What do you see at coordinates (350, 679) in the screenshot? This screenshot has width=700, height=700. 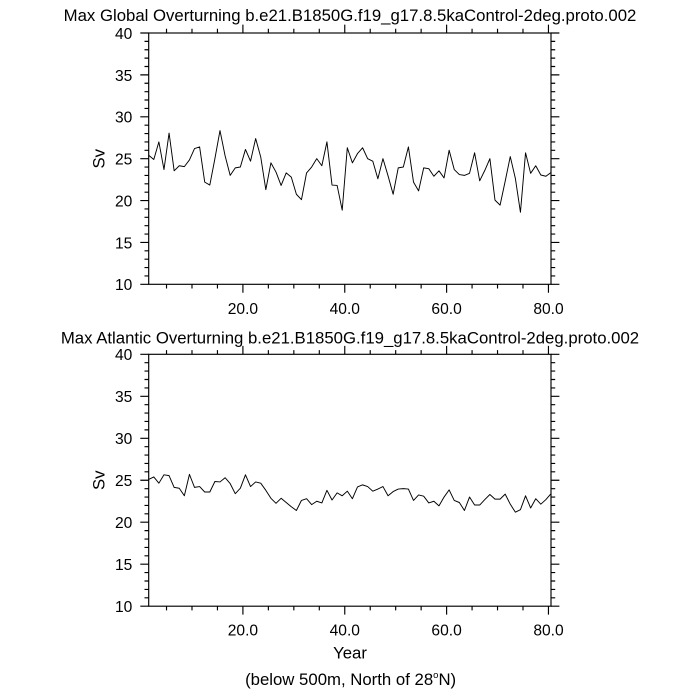 I see `svg-text: (below 500m, North of 28oN)` at bounding box center [350, 679].